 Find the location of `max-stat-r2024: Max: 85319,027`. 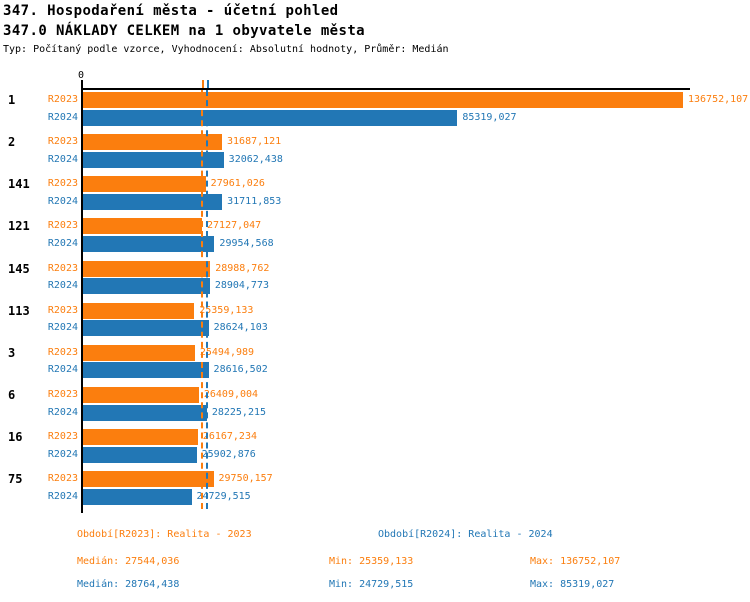

max-stat-r2024: Max: 85319,027 is located at coordinates (572, 584).